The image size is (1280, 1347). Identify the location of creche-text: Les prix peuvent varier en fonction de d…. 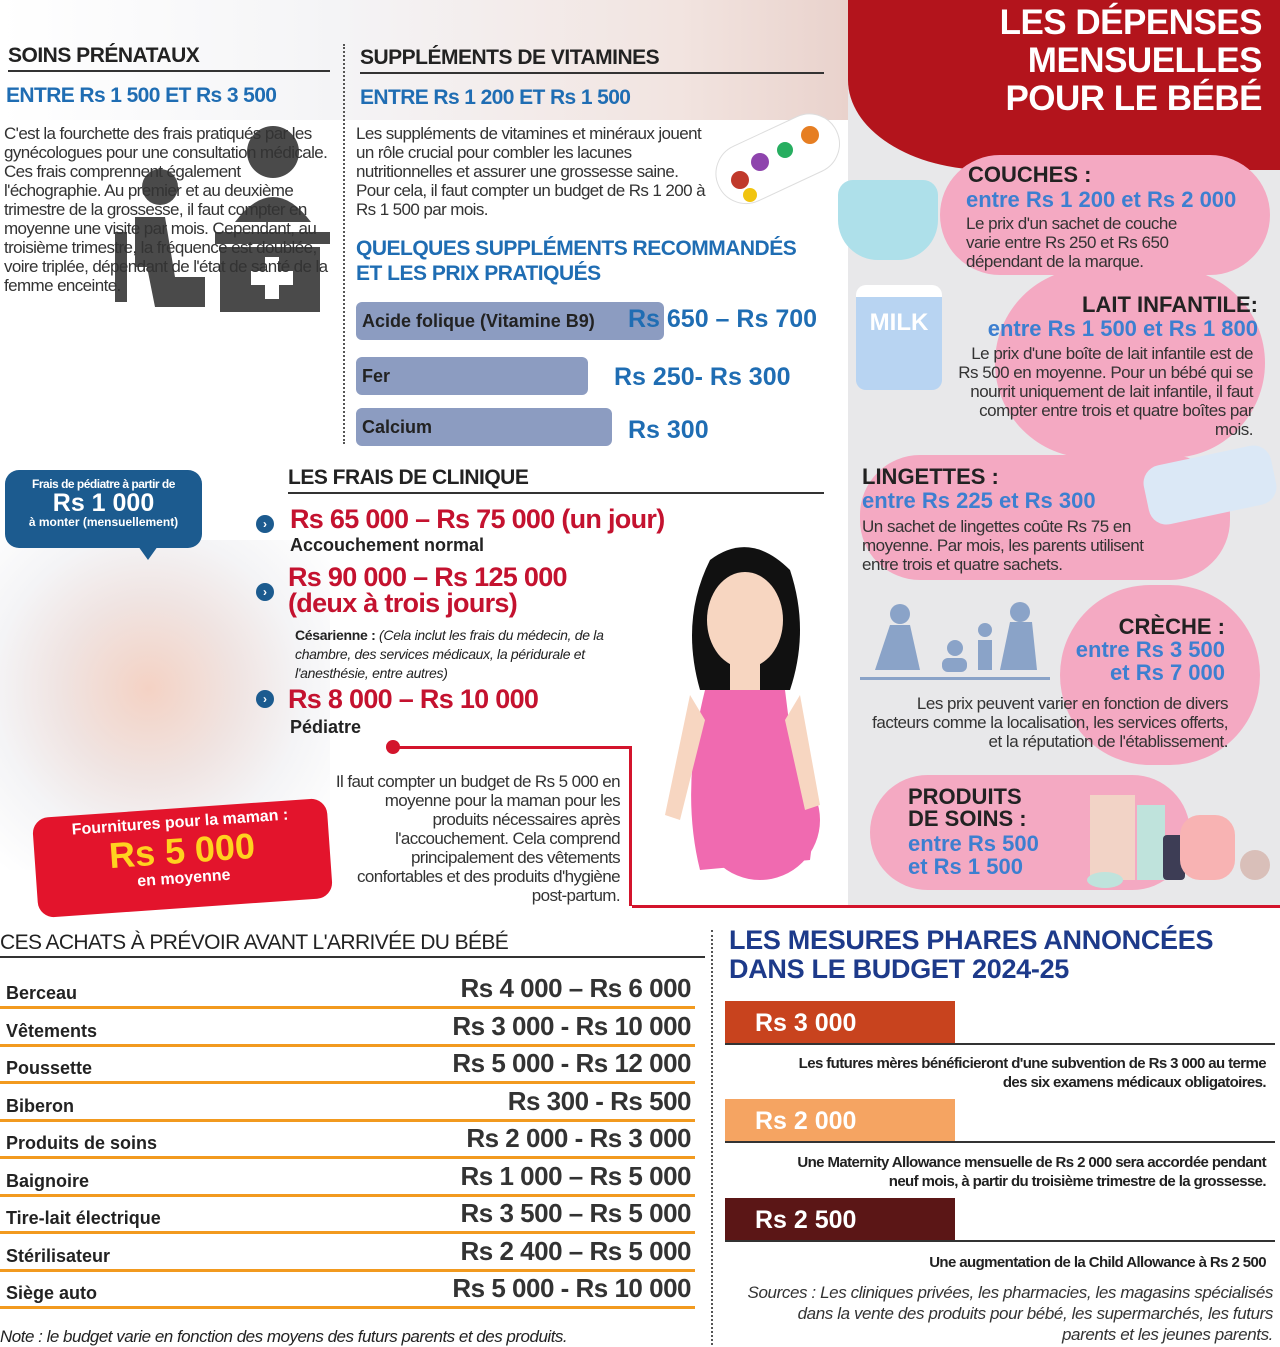
(1050, 722).